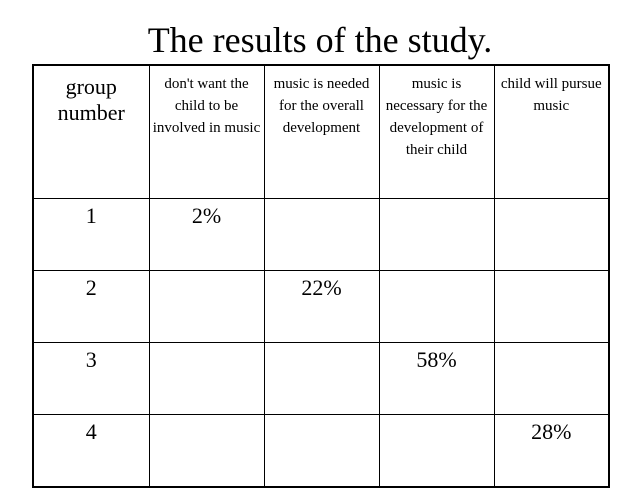 The width and height of the screenshot is (640, 488). Describe the element at coordinates (91, 306) in the screenshot. I see `group-number-cell: 2` at that location.